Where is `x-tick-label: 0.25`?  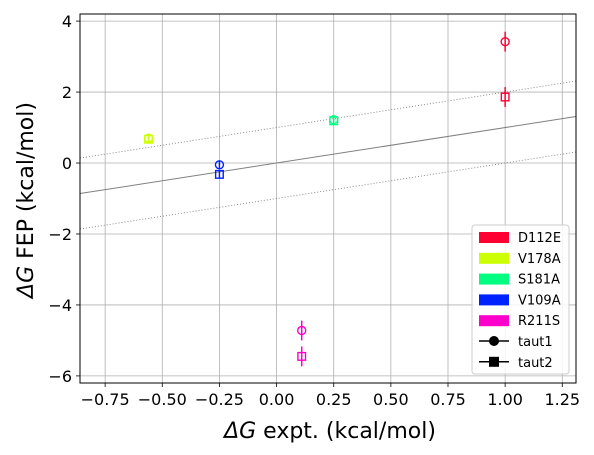 x-tick-label: 0.25 is located at coordinates (334, 399).